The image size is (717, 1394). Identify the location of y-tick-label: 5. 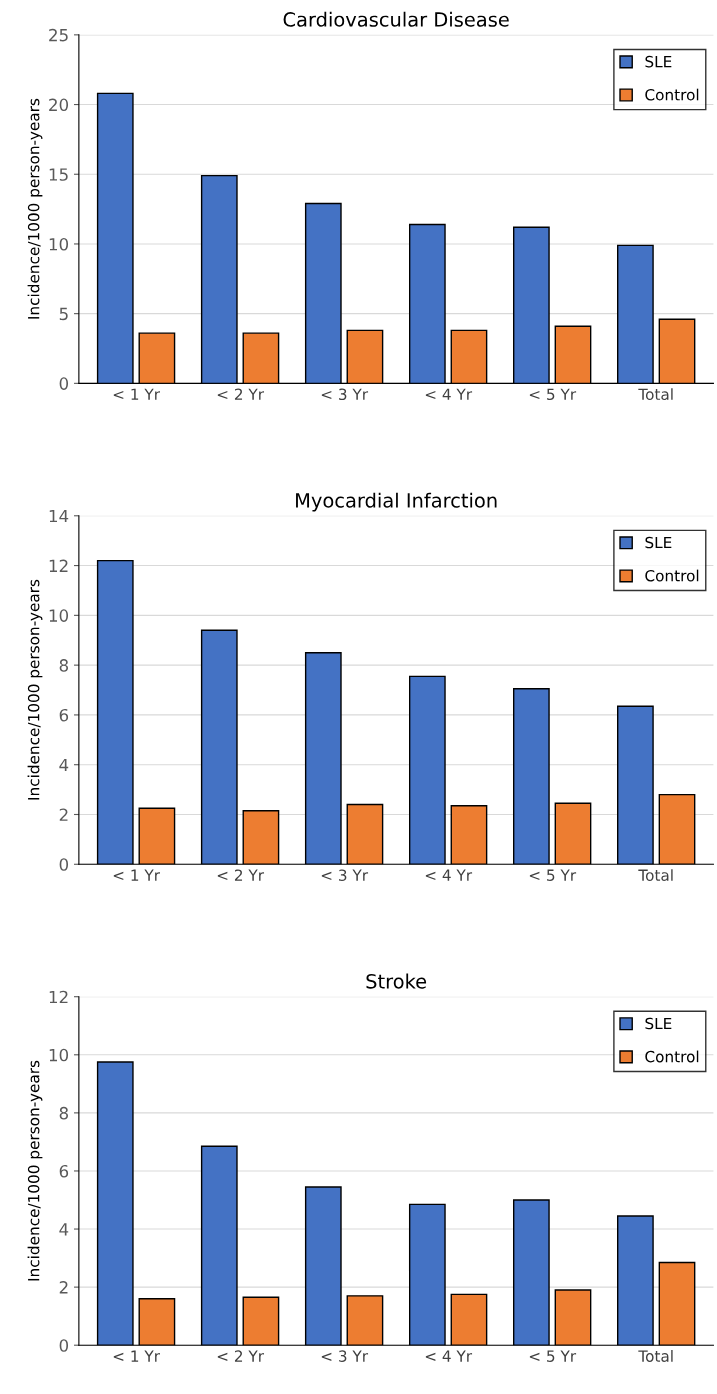
(63, 314).